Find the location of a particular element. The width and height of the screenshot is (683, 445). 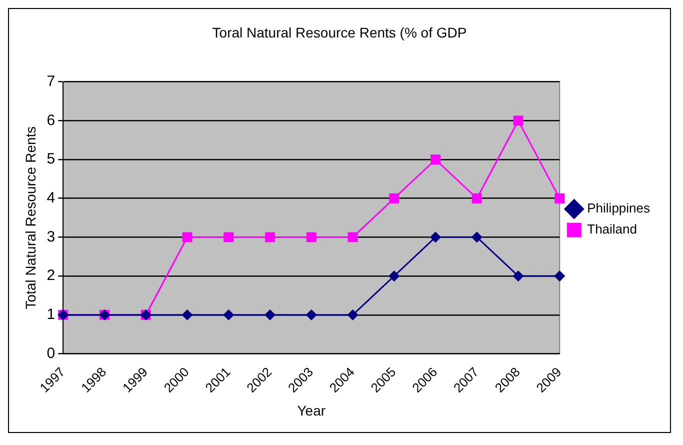

legend-label: Philippines is located at coordinates (618, 208).